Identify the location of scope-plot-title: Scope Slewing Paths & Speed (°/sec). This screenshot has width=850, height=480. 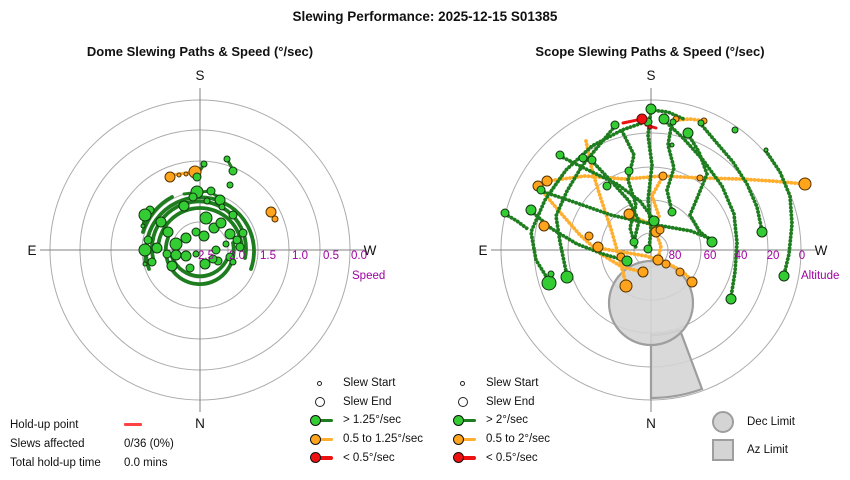
(650, 51).